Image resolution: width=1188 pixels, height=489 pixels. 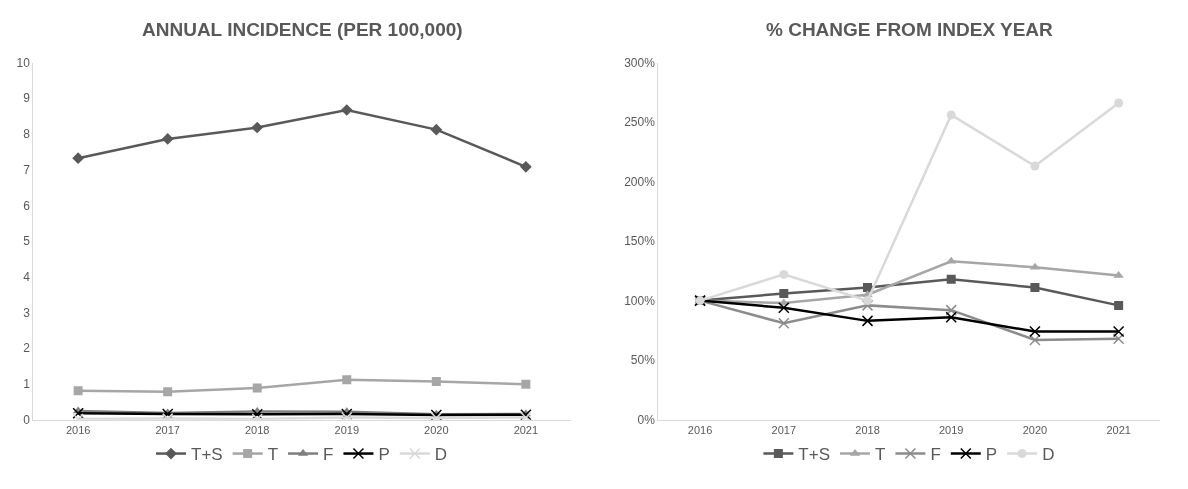 What do you see at coordinates (640, 181) in the screenshot?
I see `y-tick-label: 200%` at bounding box center [640, 181].